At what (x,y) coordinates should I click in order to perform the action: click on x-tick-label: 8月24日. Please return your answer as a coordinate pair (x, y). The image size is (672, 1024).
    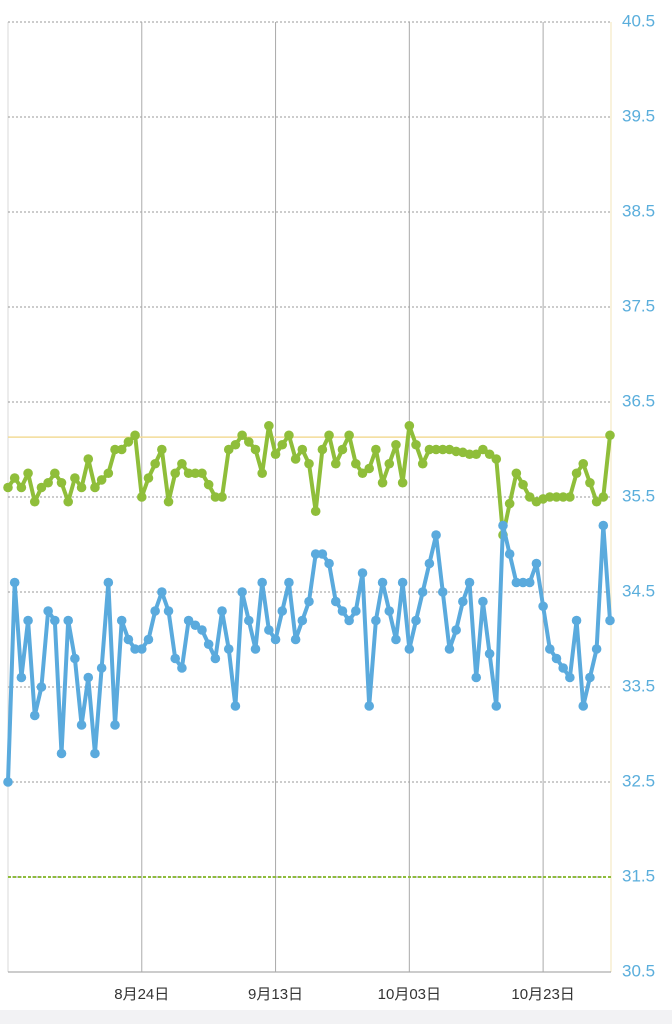
    Looking at the image, I should click on (141, 994).